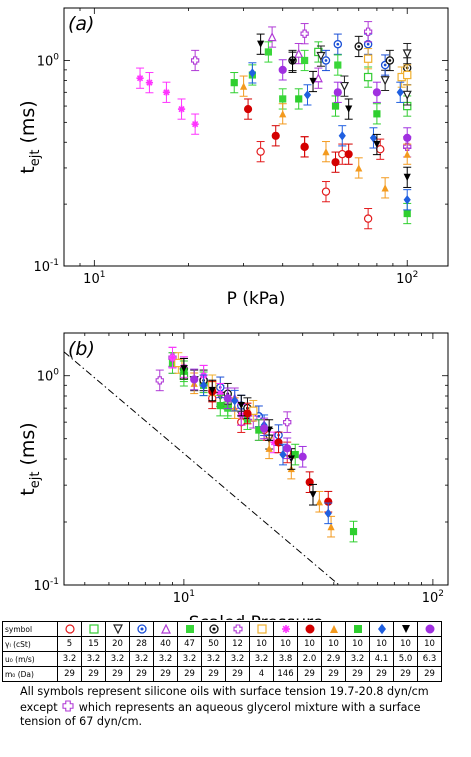  What do you see at coordinates (117, 629) in the screenshot?
I see `legend-marker-open_tri_down` at bounding box center [117, 629].